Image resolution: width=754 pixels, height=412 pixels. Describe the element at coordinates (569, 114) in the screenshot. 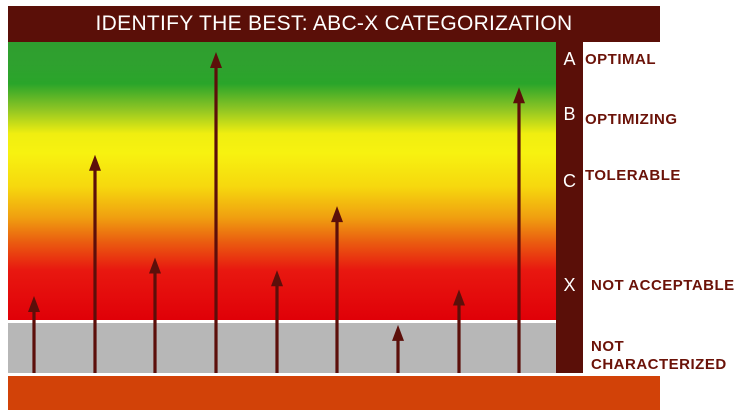

I see `scale-letter-b: B` at that location.